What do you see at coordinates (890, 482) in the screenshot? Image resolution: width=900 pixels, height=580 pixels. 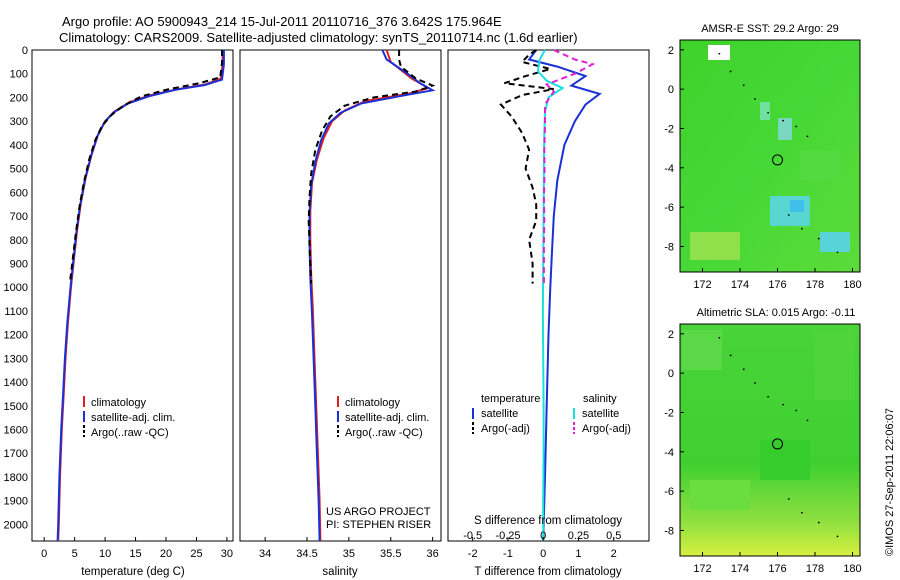 I see `copyright-stamp: ©IMOS 27-Sep-2011 22:06:07` at bounding box center [890, 482].